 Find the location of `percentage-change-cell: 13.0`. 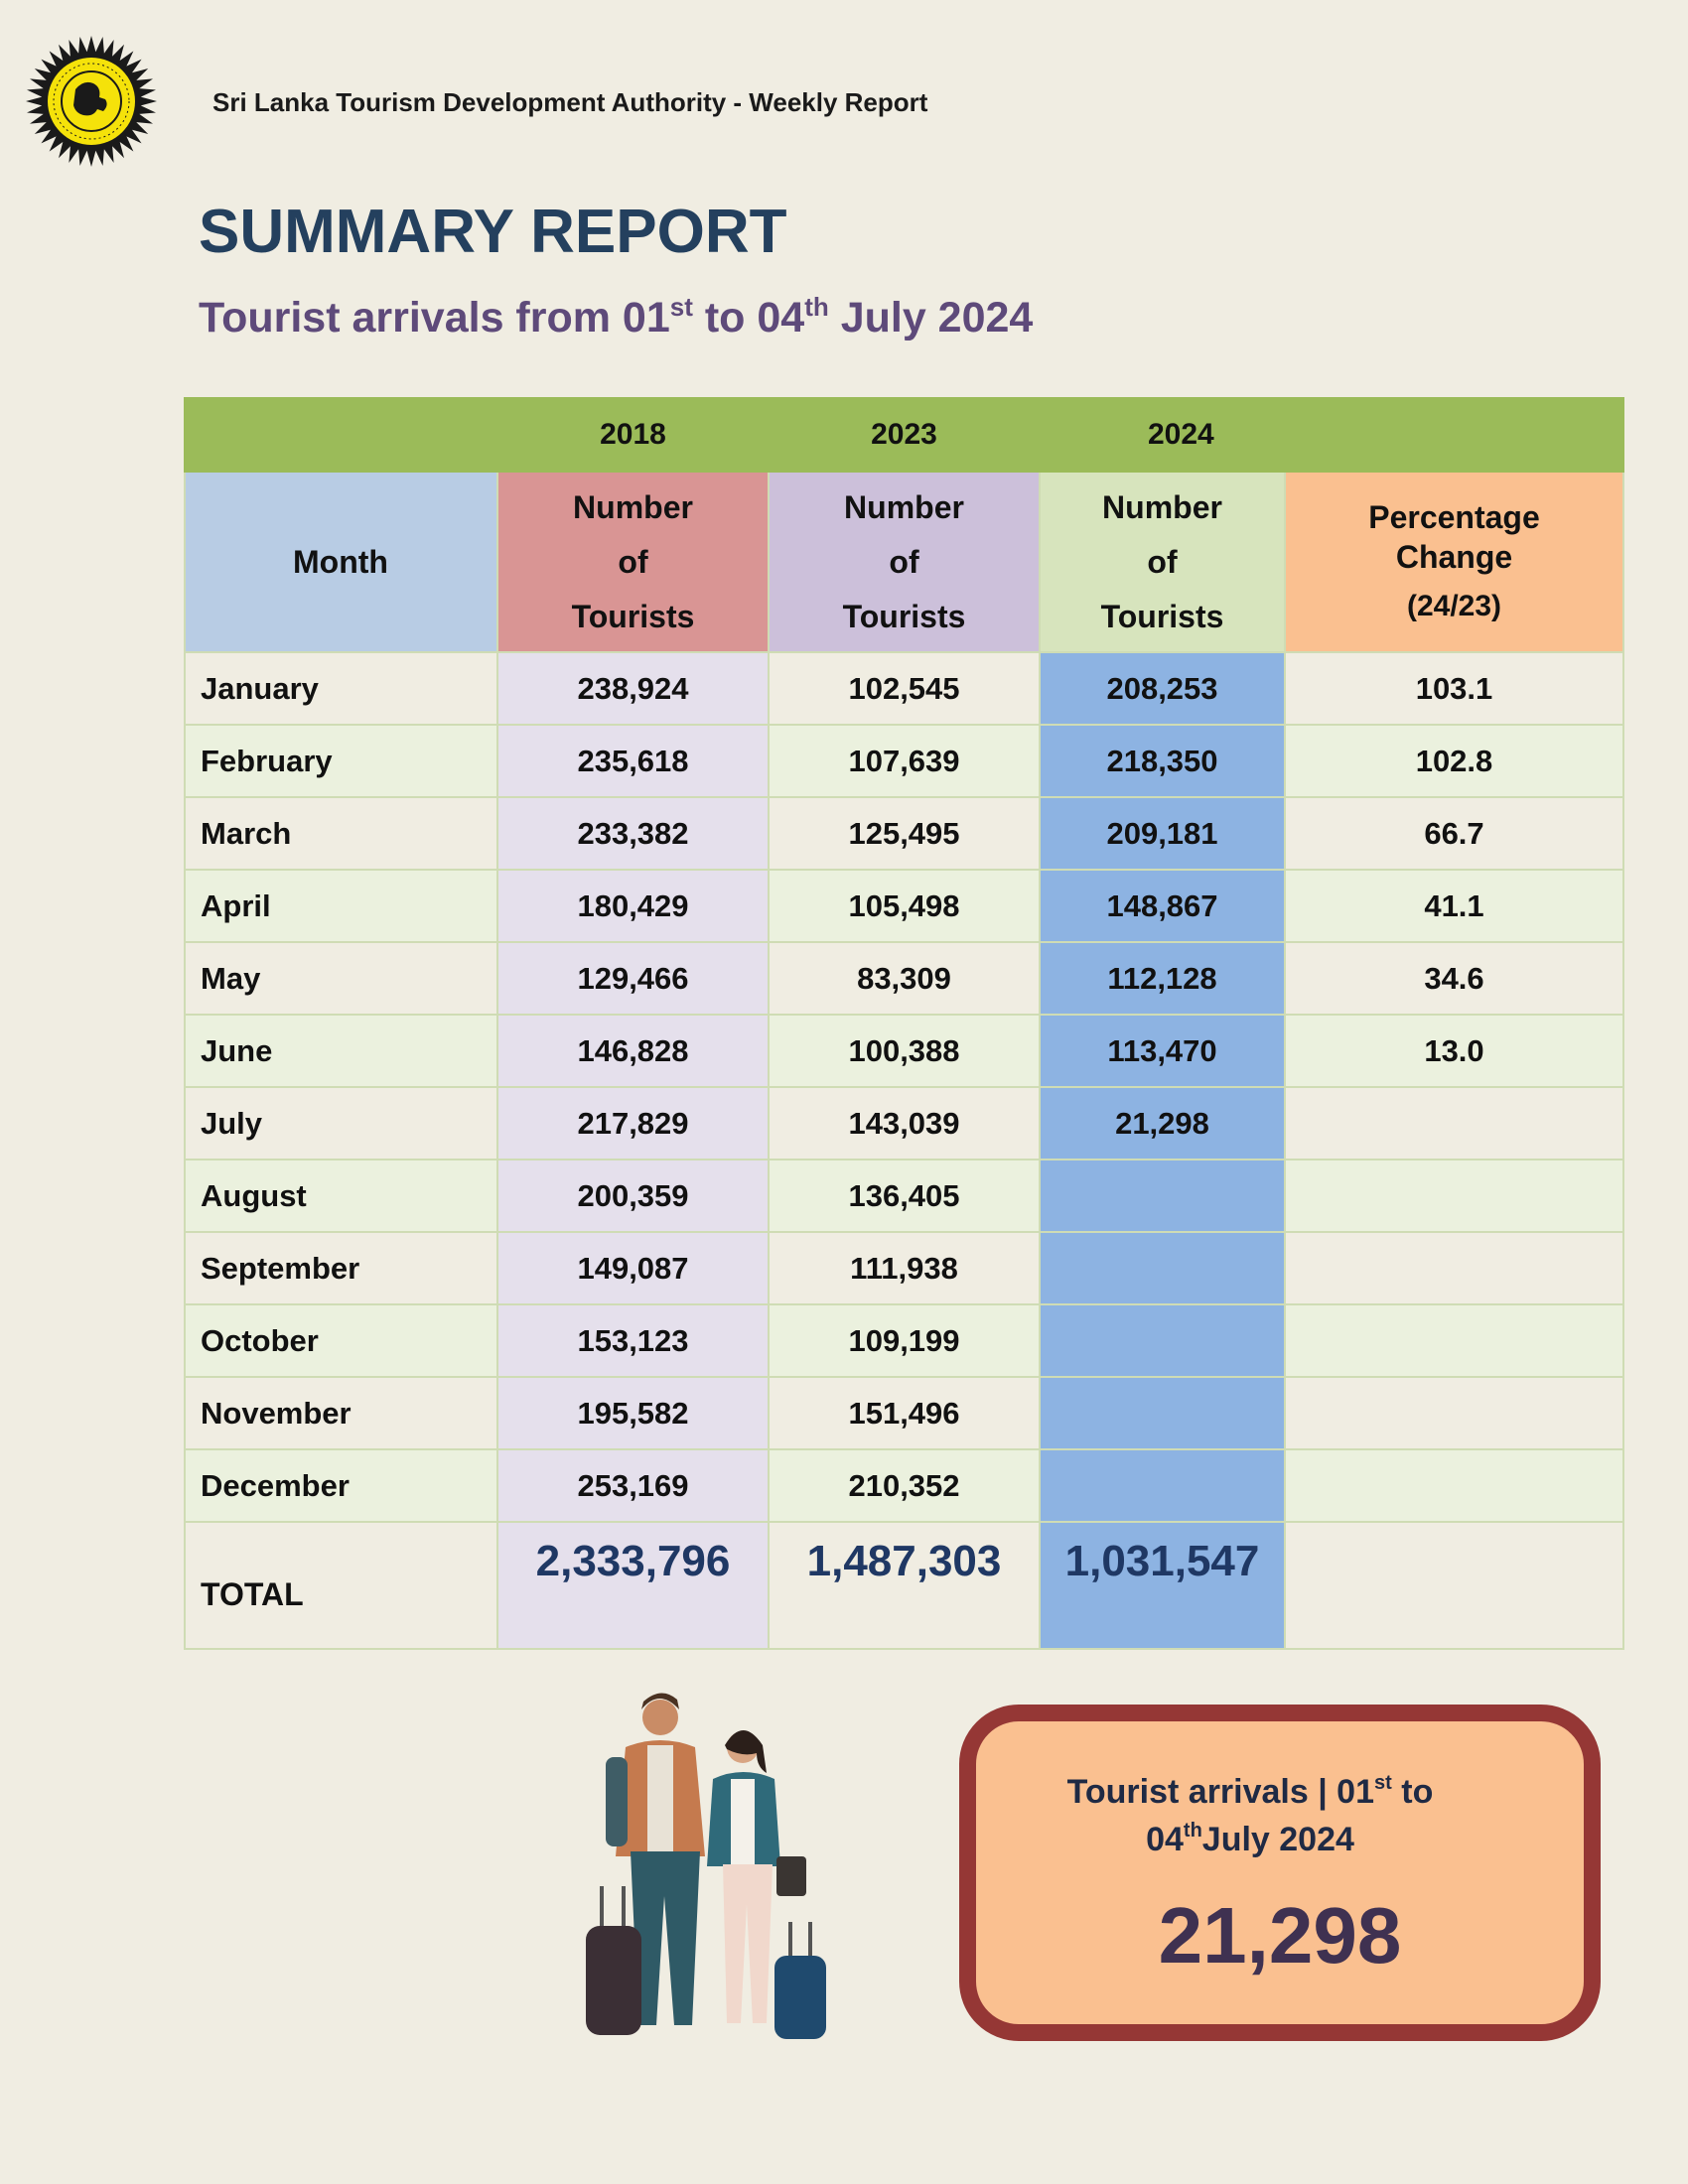

percentage-change-cell: 13.0 is located at coordinates (1454, 1051).